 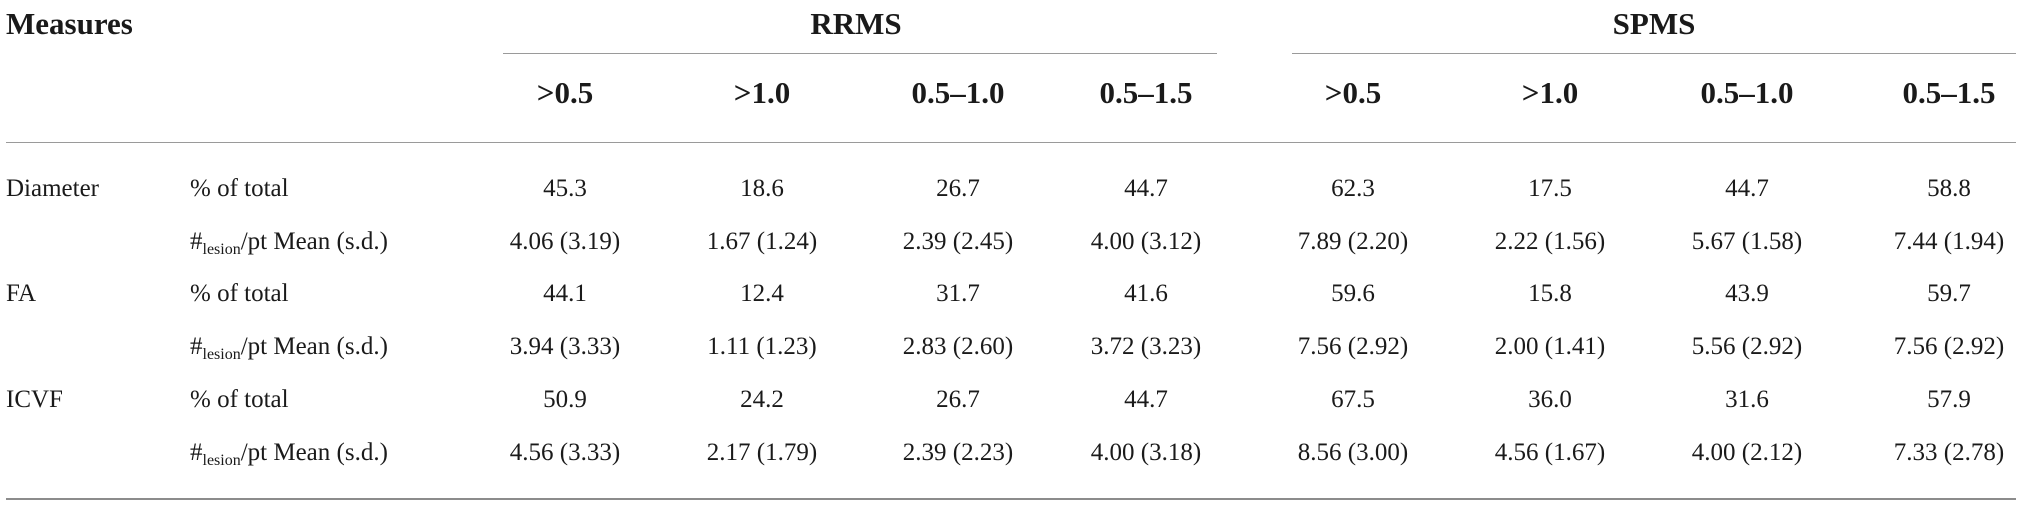 What do you see at coordinates (565, 399) in the screenshot?
I see `table-cell: 50.9` at bounding box center [565, 399].